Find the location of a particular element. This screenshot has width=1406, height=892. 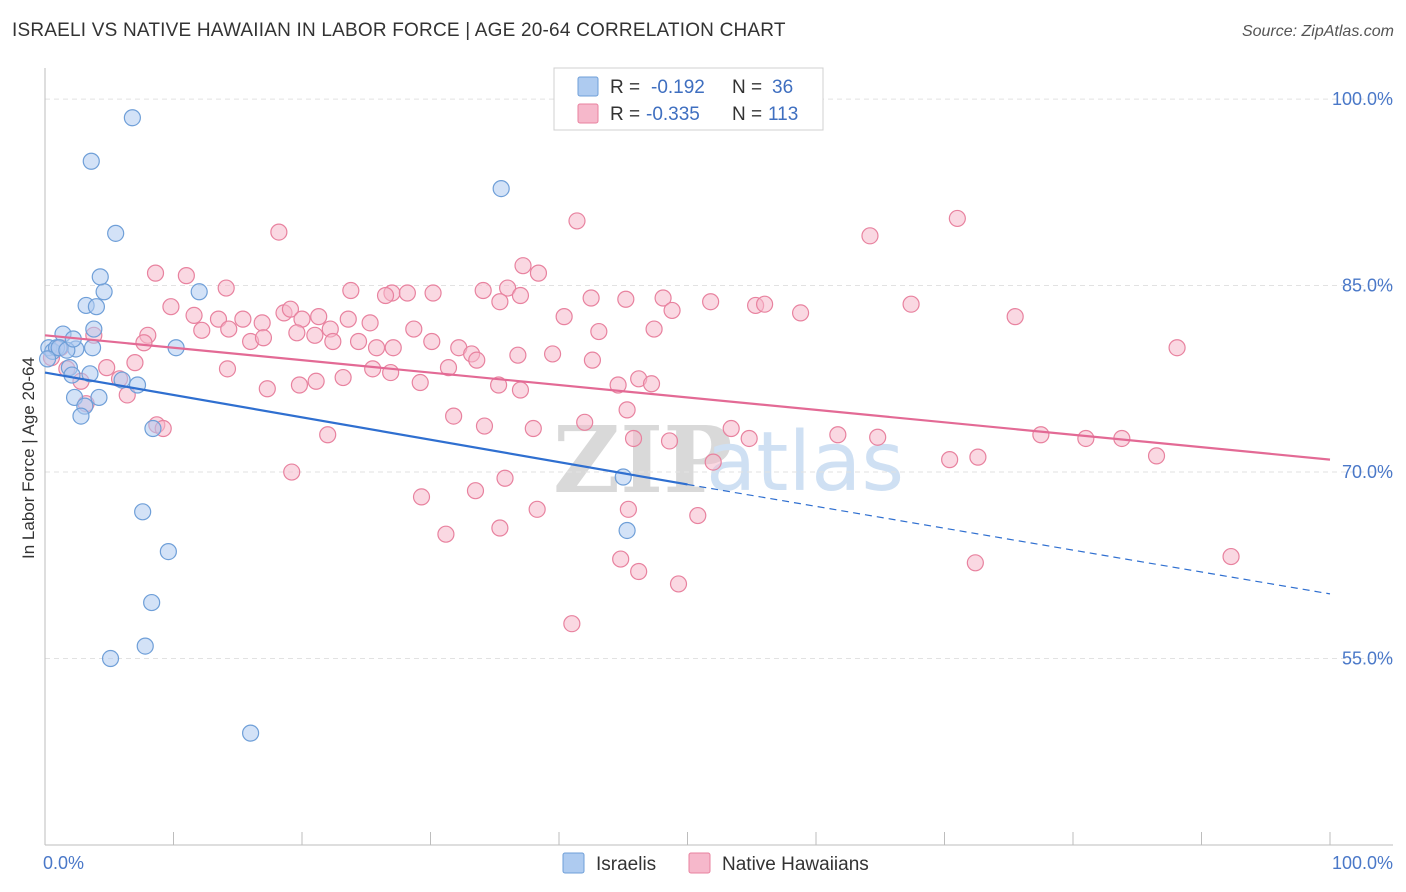

y-tick-label: 70.0% is located at coordinates (1367, 472).